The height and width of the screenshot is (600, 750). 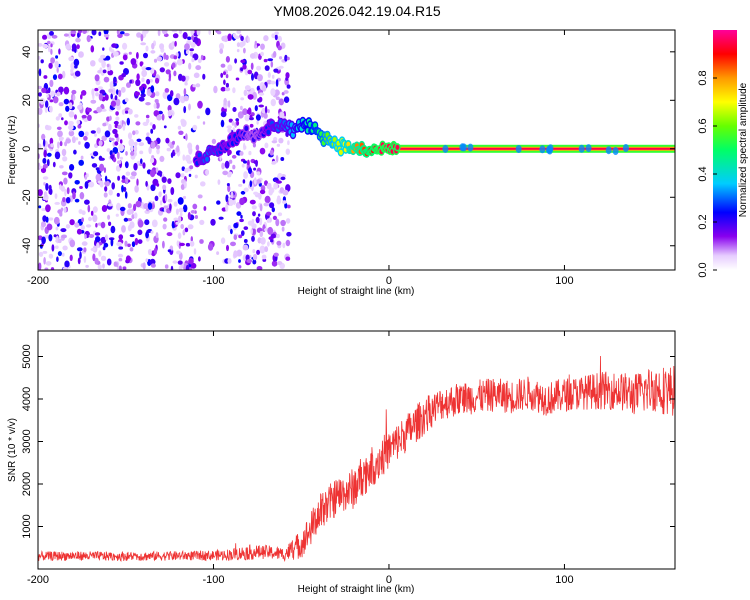 What do you see at coordinates (542, 149) in the screenshot?
I see `band-blob` at bounding box center [542, 149].